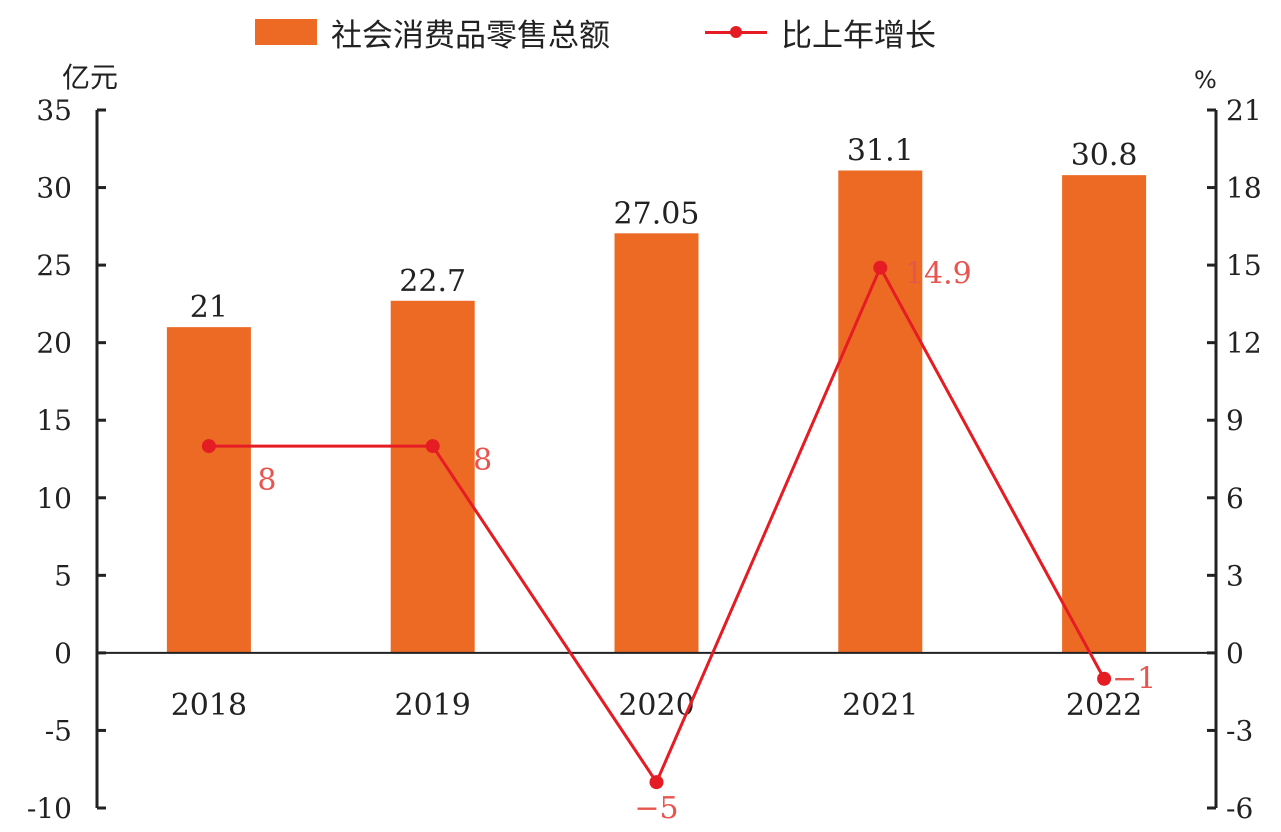  I want to click on bar-value-label: 21, so click(209, 307).